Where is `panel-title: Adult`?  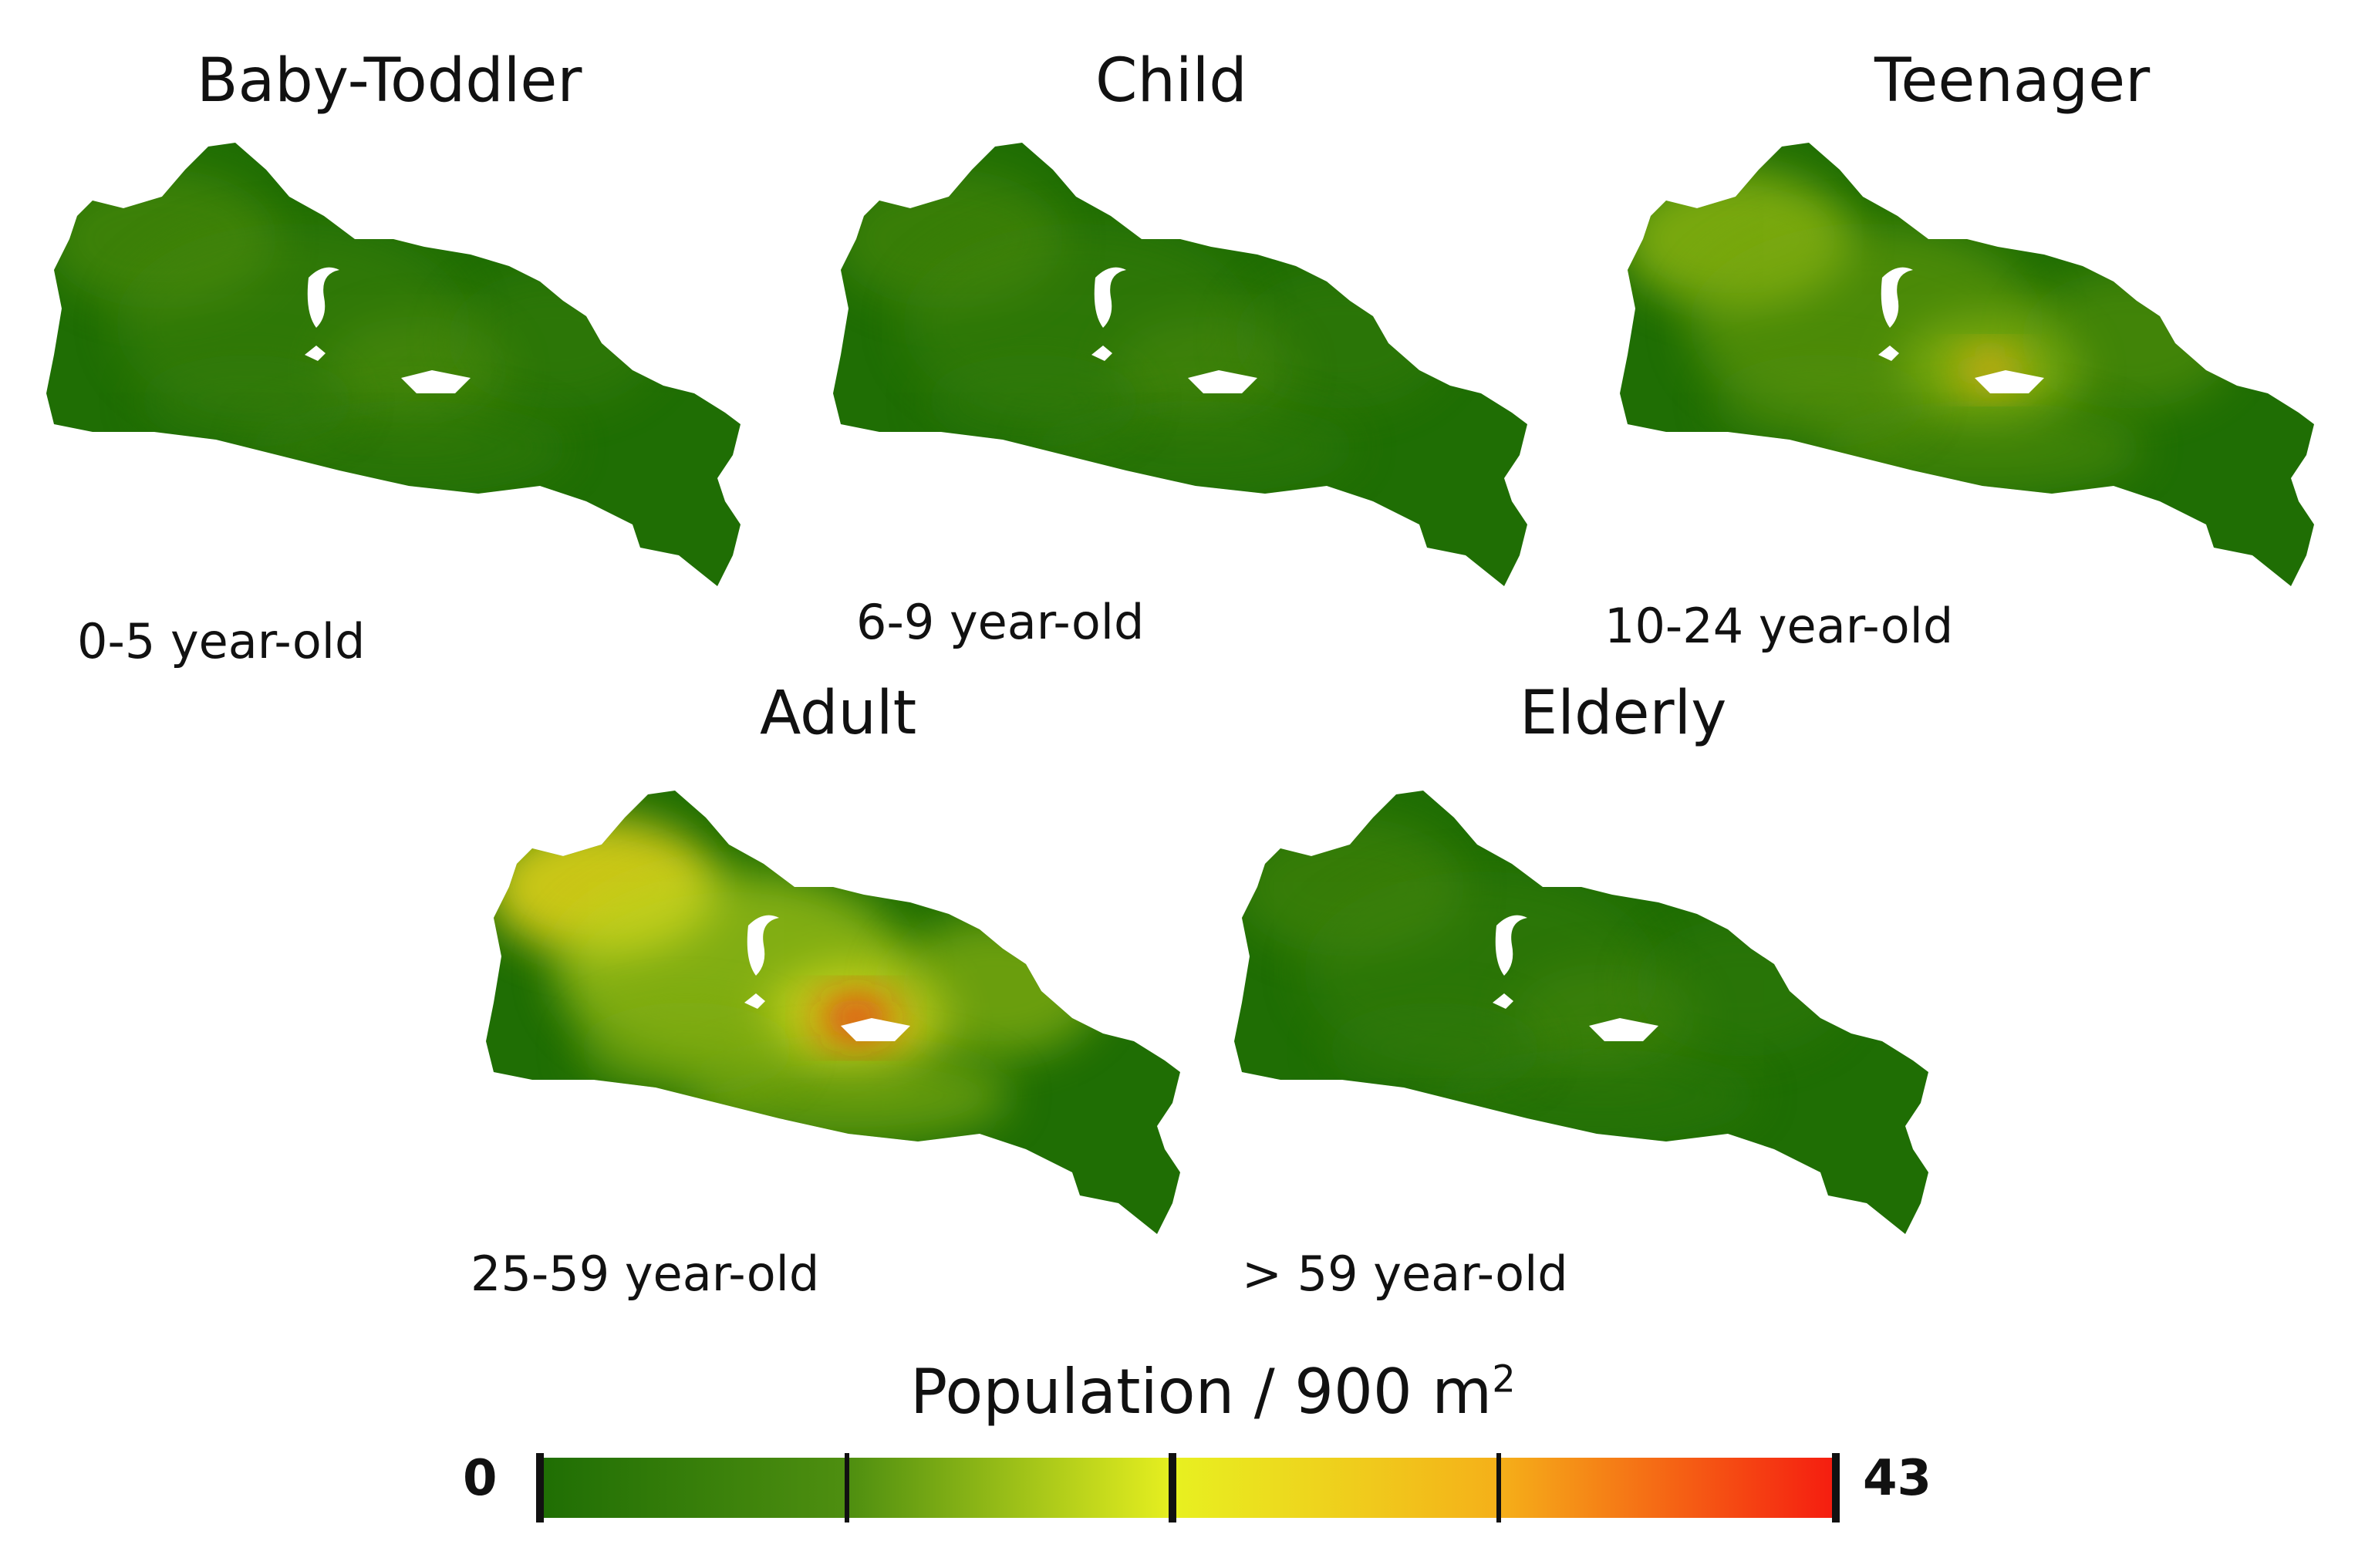 panel-title: Adult is located at coordinates (838, 714).